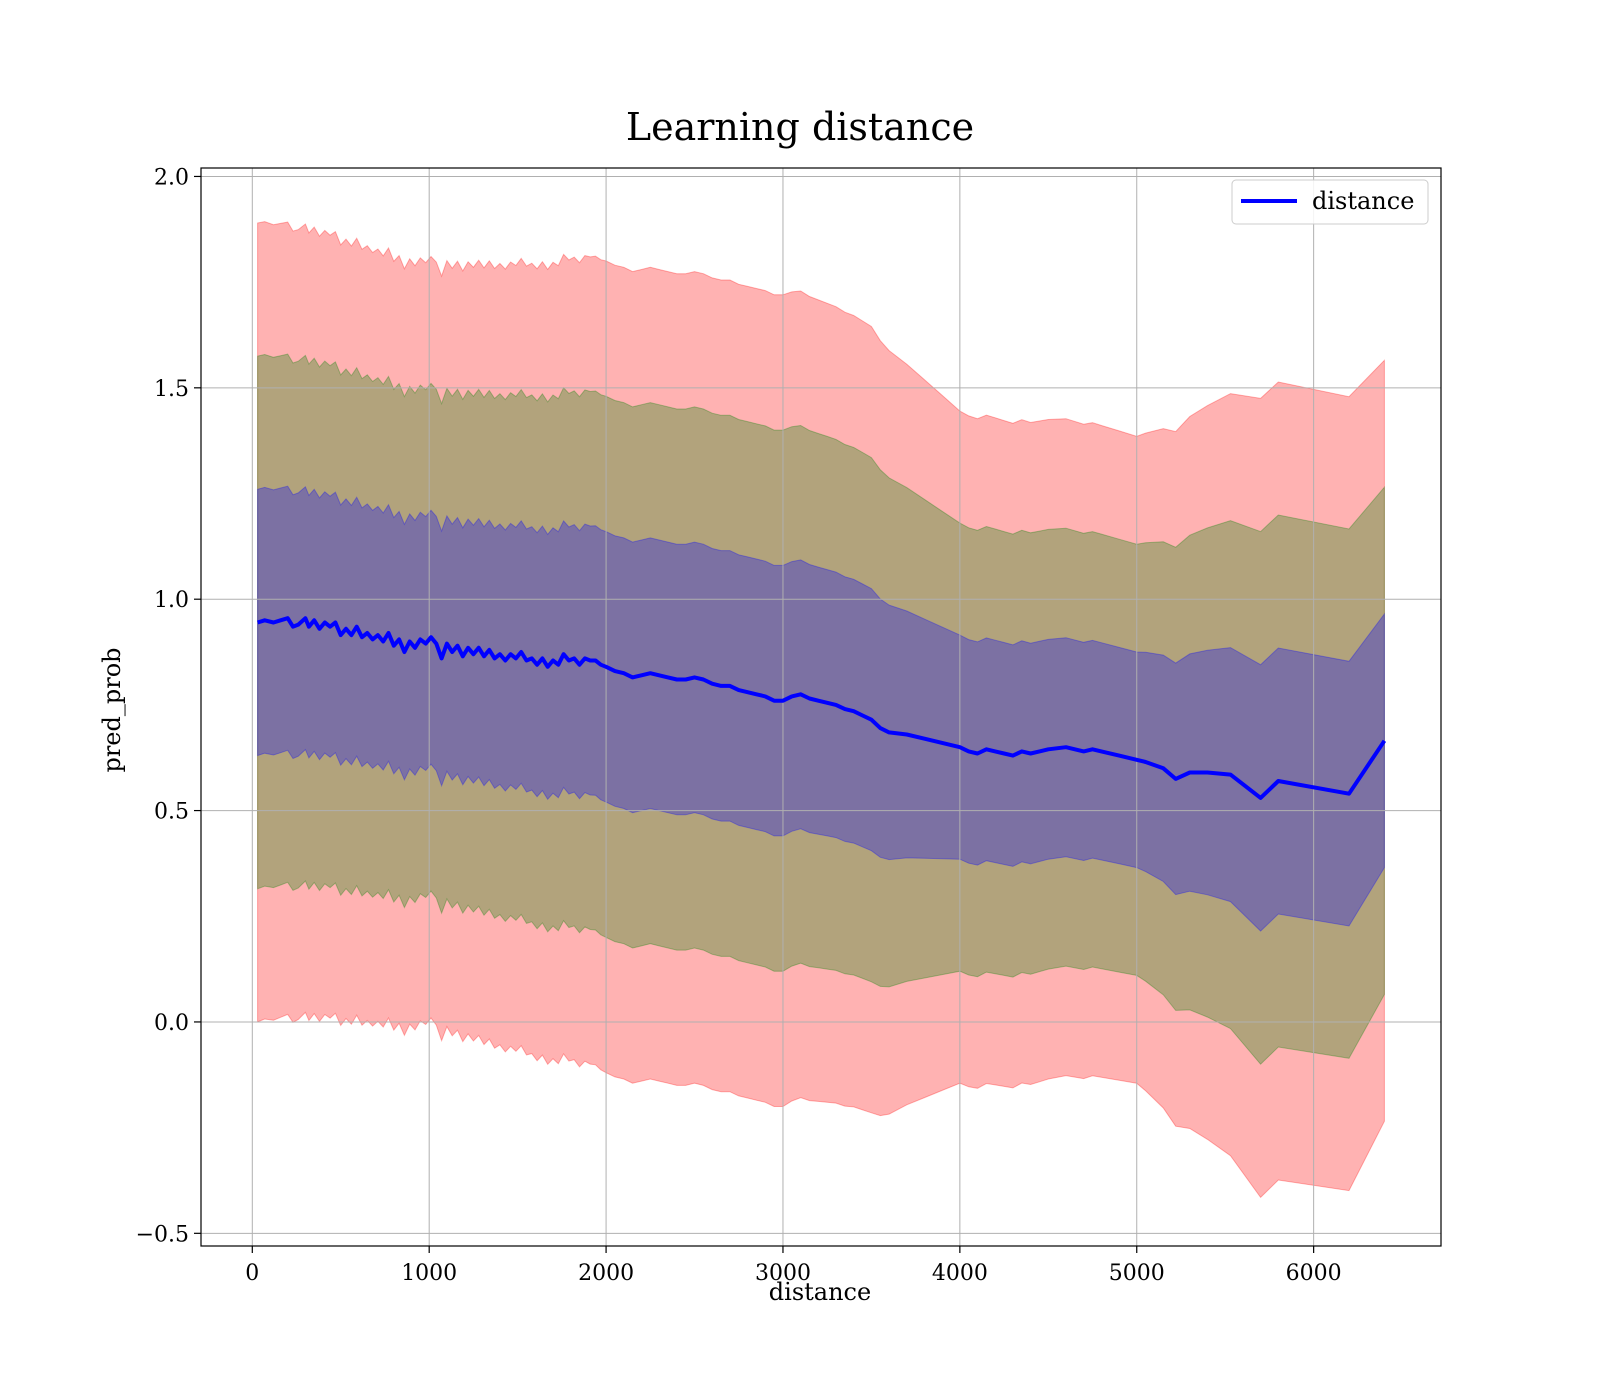  I want to click on x-tick-label: 4000, so click(960, 1273).